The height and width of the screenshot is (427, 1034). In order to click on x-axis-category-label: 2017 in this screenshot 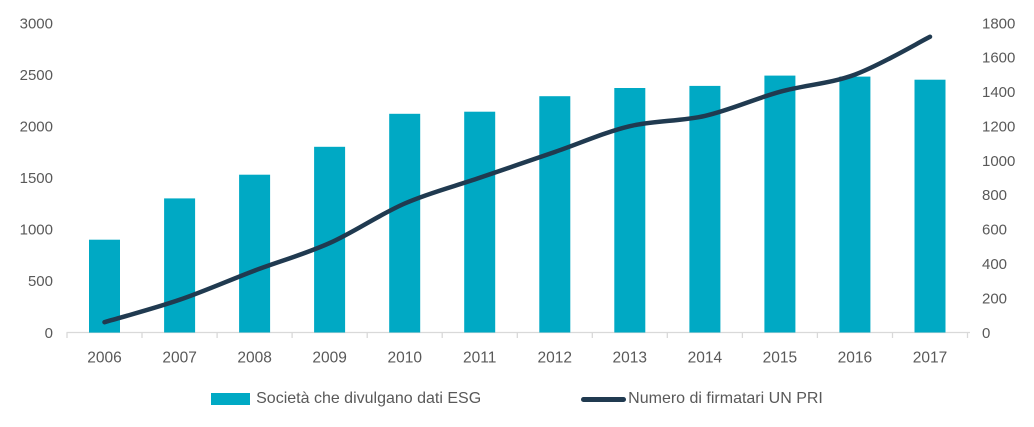, I will do `click(930, 357)`.